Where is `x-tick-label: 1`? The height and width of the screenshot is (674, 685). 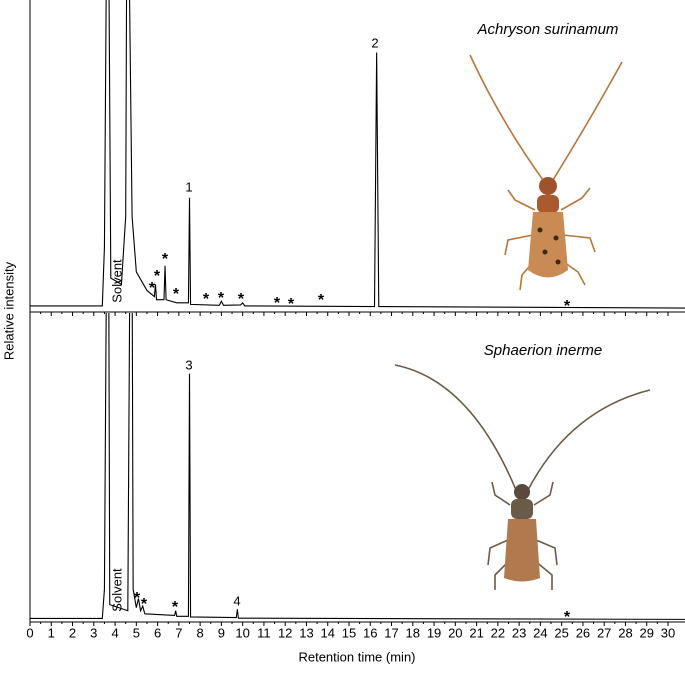 x-tick-label: 1 is located at coordinates (51, 632).